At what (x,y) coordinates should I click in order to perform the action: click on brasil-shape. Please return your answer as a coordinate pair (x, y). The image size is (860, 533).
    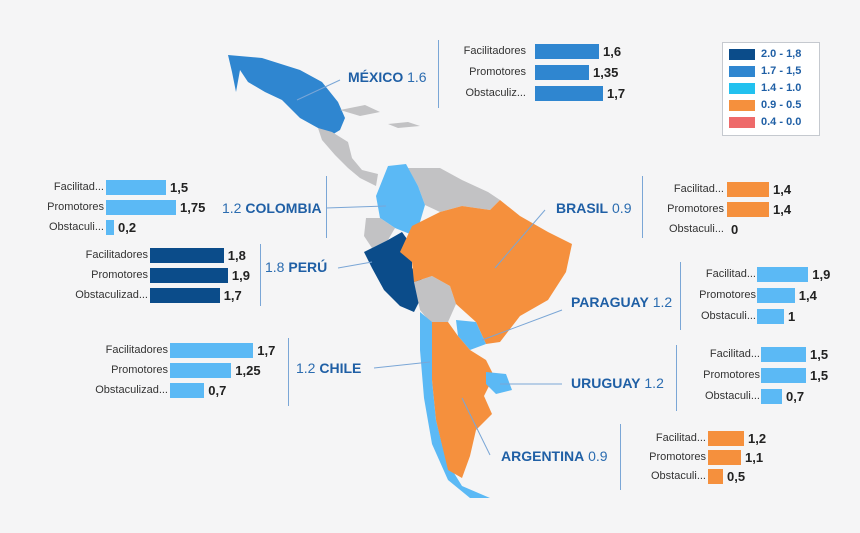
    Looking at the image, I should click on (486, 272).